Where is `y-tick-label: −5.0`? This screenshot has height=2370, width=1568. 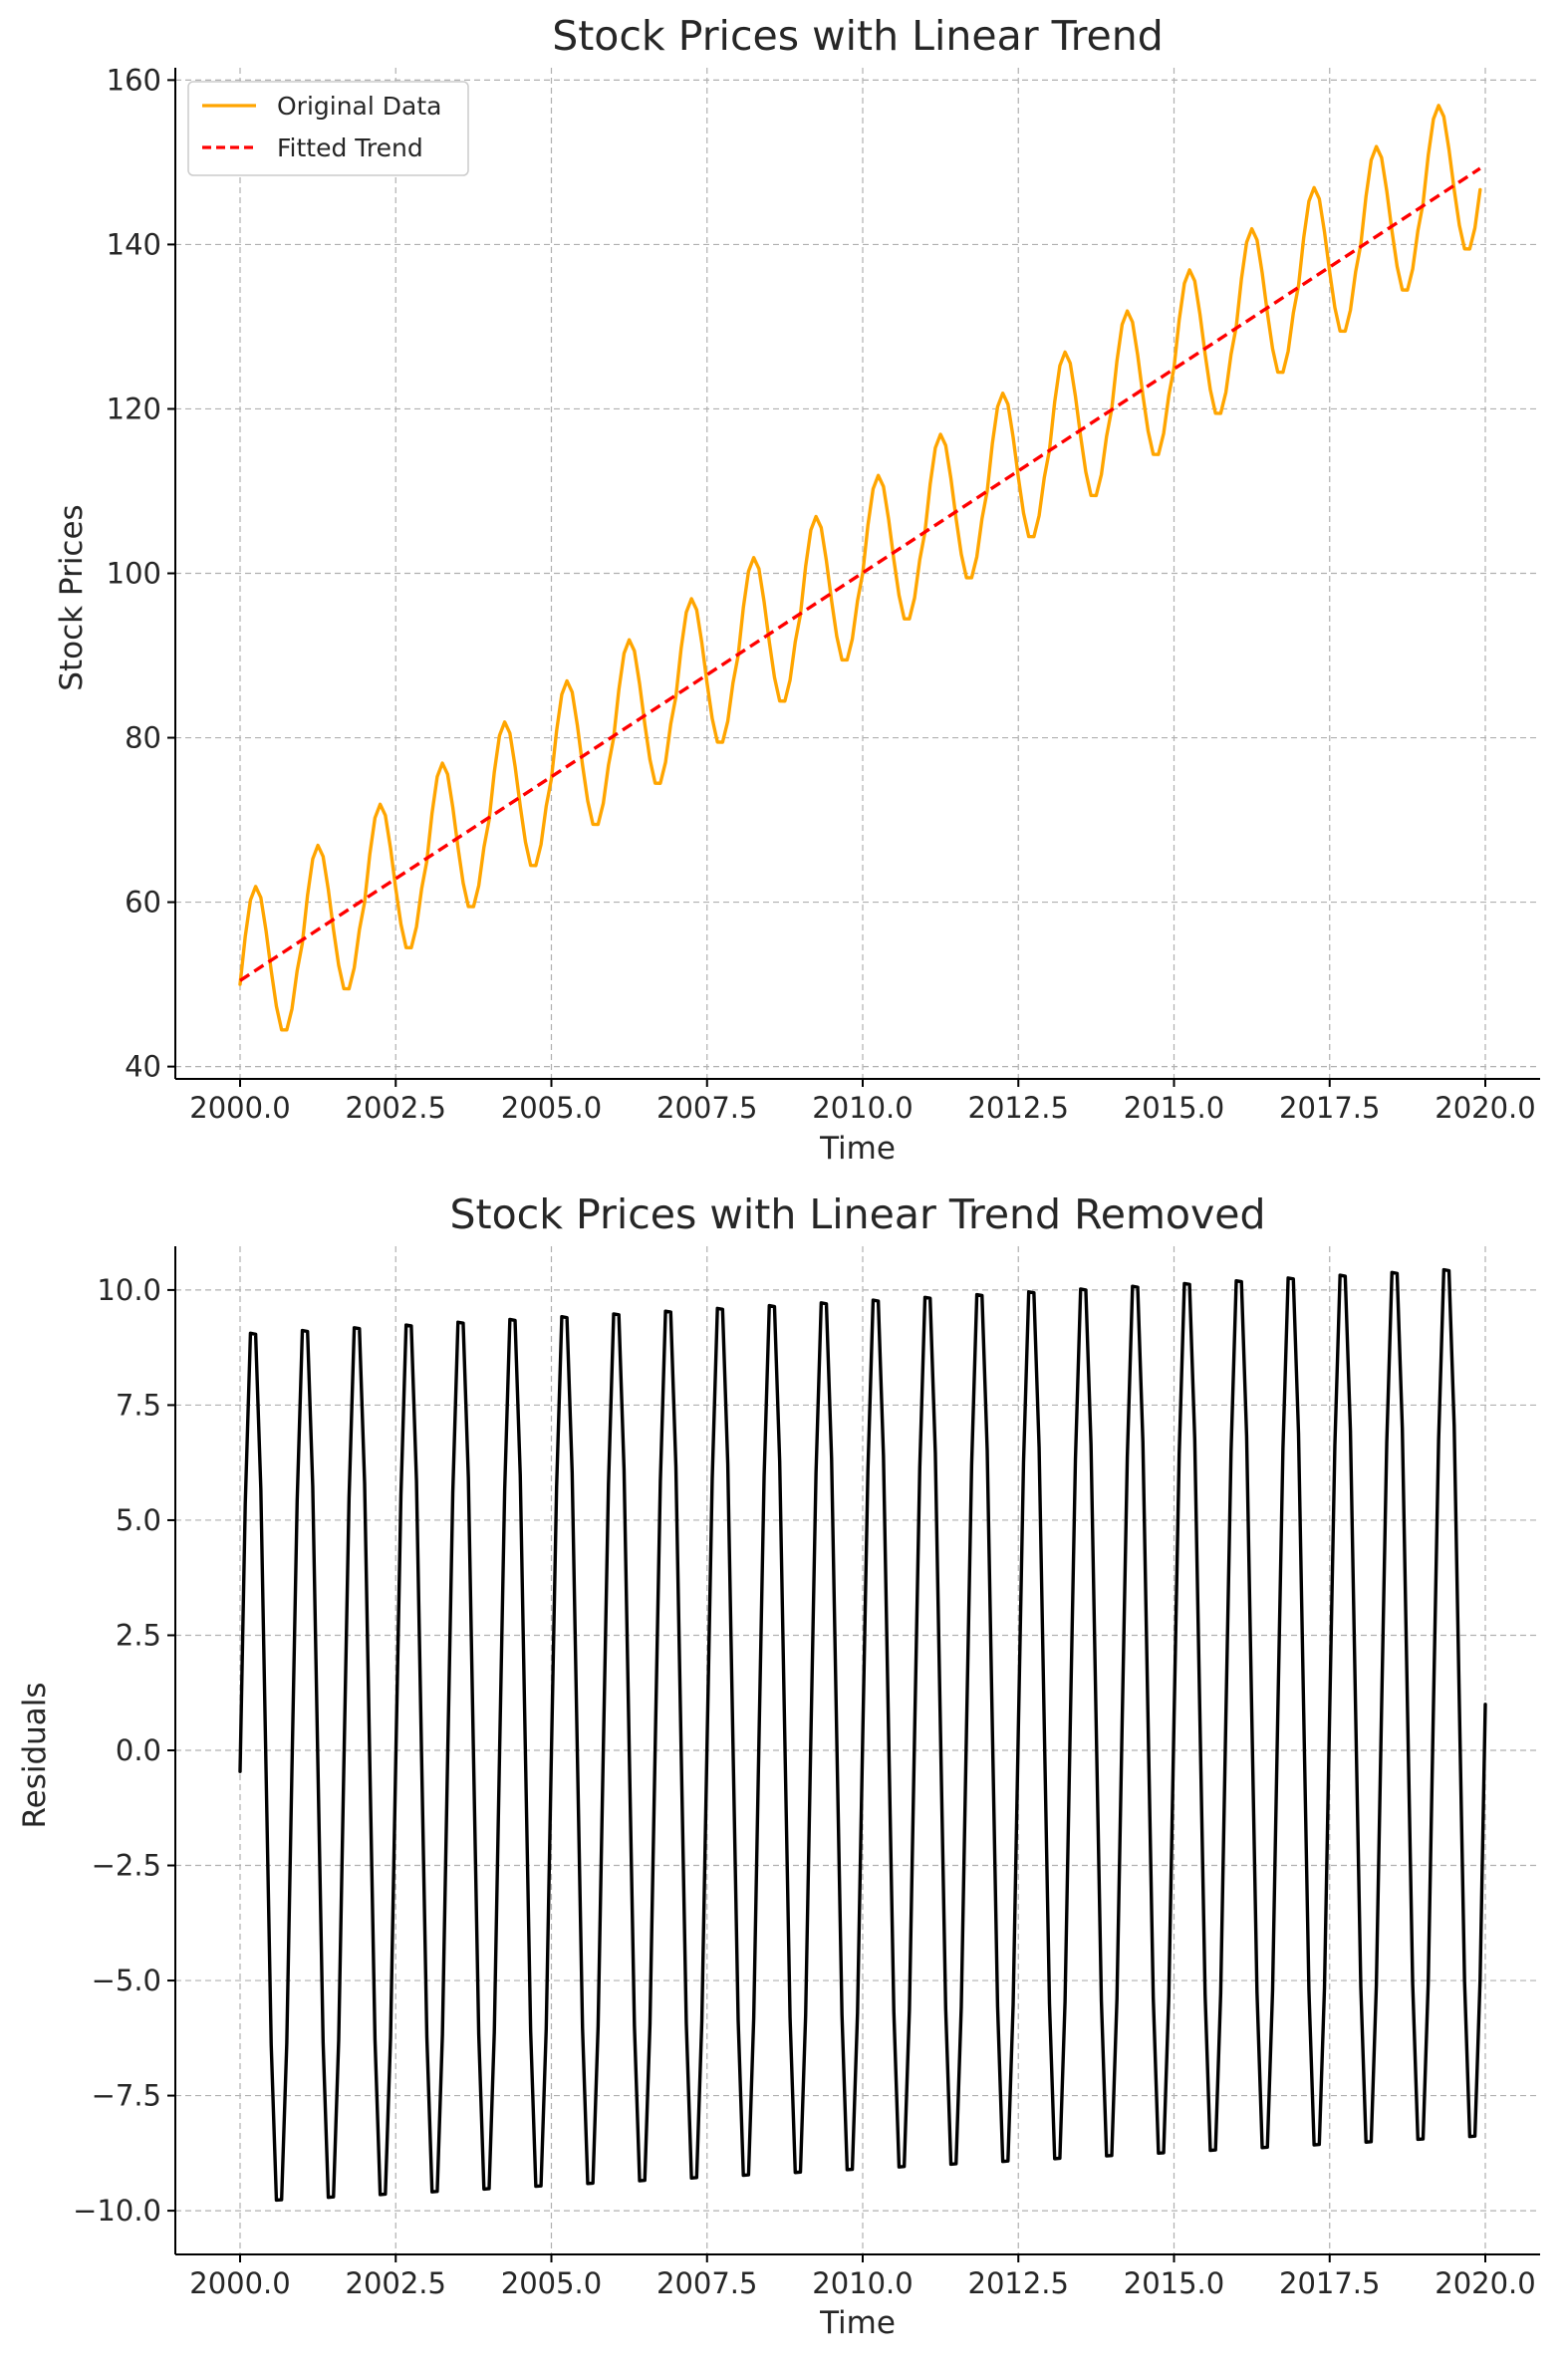 y-tick-label: −5.0 is located at coordinates (126, 1980).